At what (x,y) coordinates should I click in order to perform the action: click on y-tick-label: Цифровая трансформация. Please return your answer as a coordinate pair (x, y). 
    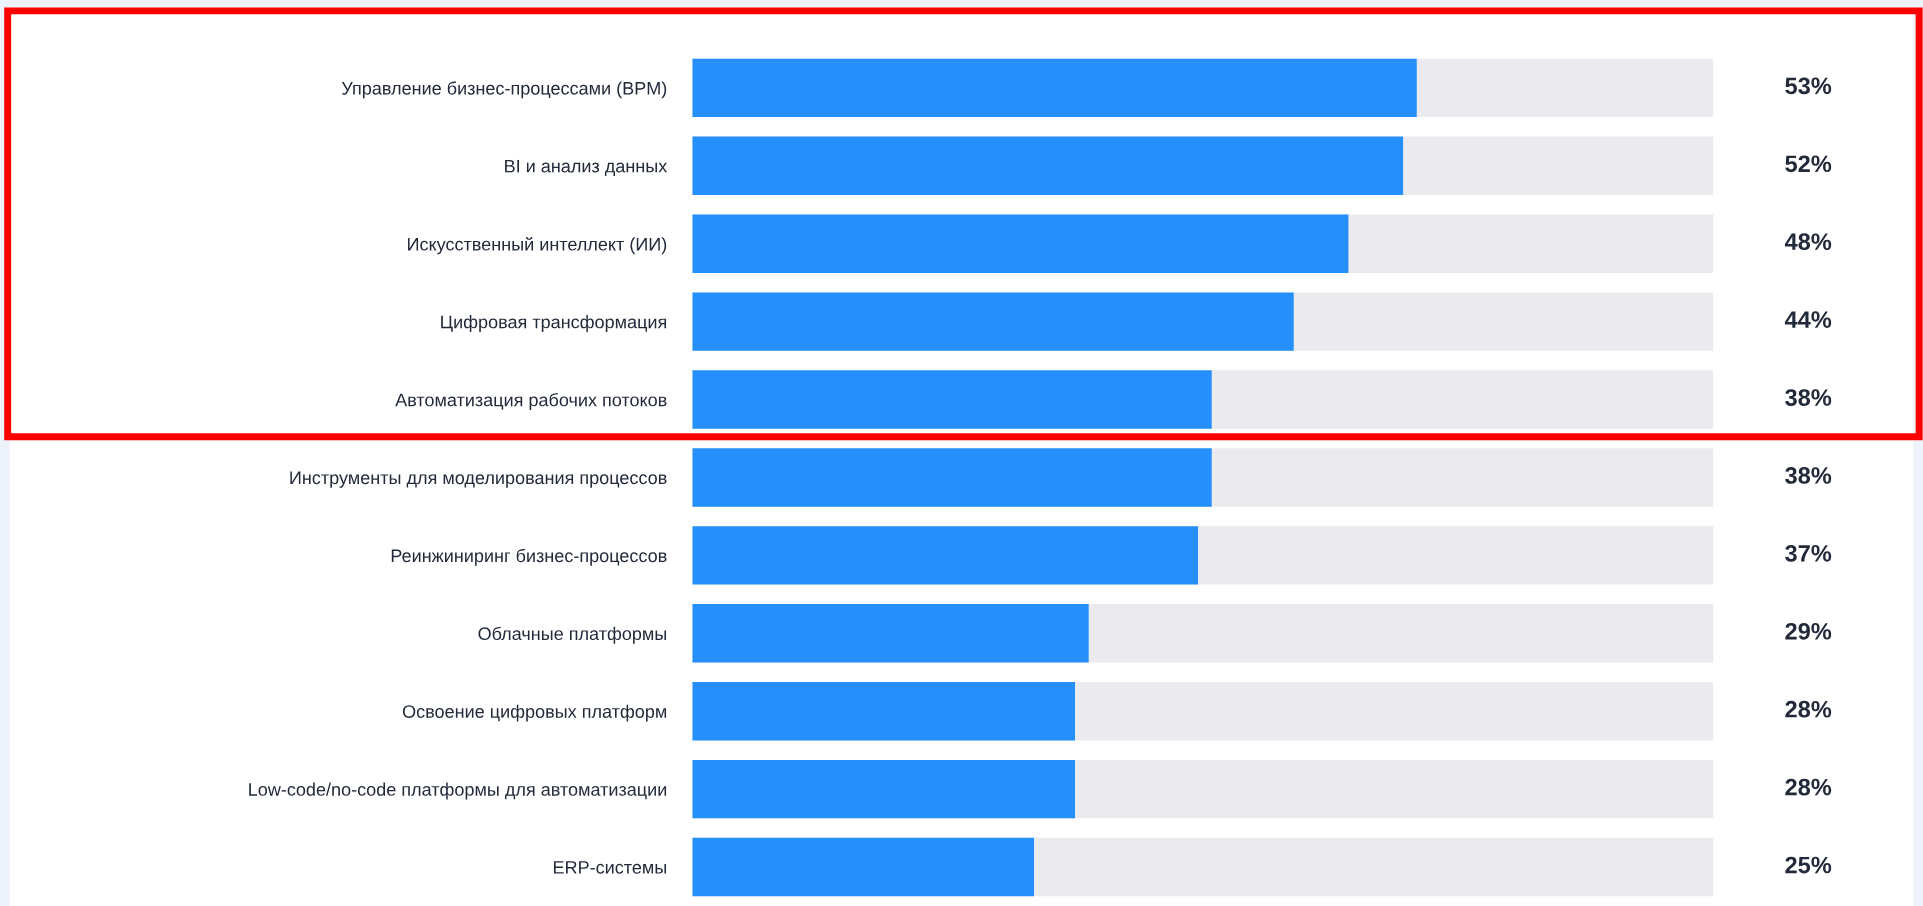
    Looking at the image, I should click on (554, 323).